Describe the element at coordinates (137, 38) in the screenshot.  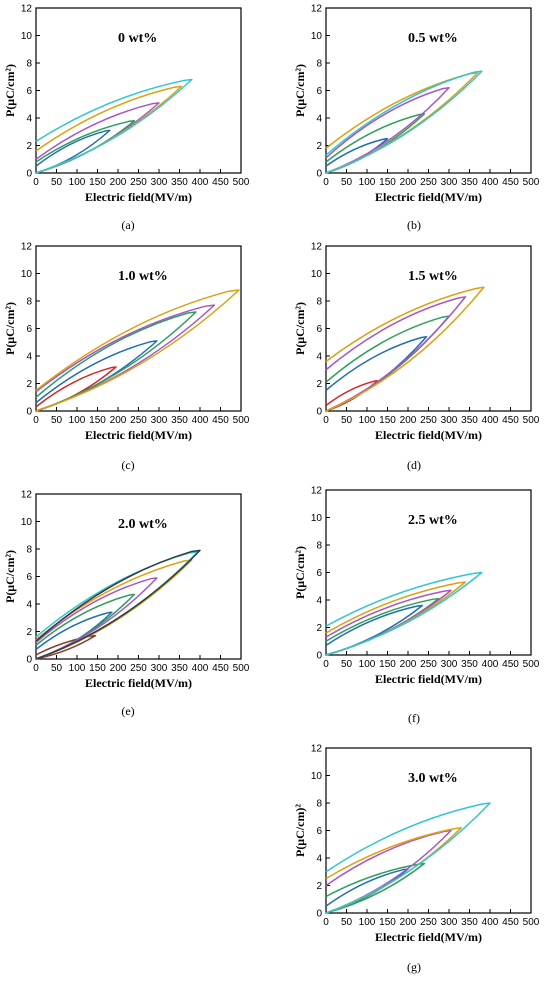
I see `panel-label: 0 wt%` at that location.